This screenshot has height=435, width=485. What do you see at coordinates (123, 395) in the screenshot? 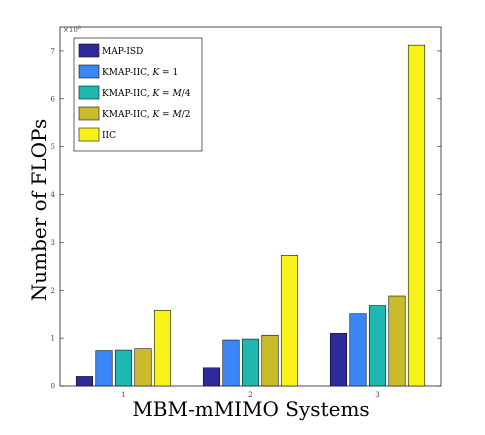
I see `x-tick-label: 1` at bounding box center [123, 395].